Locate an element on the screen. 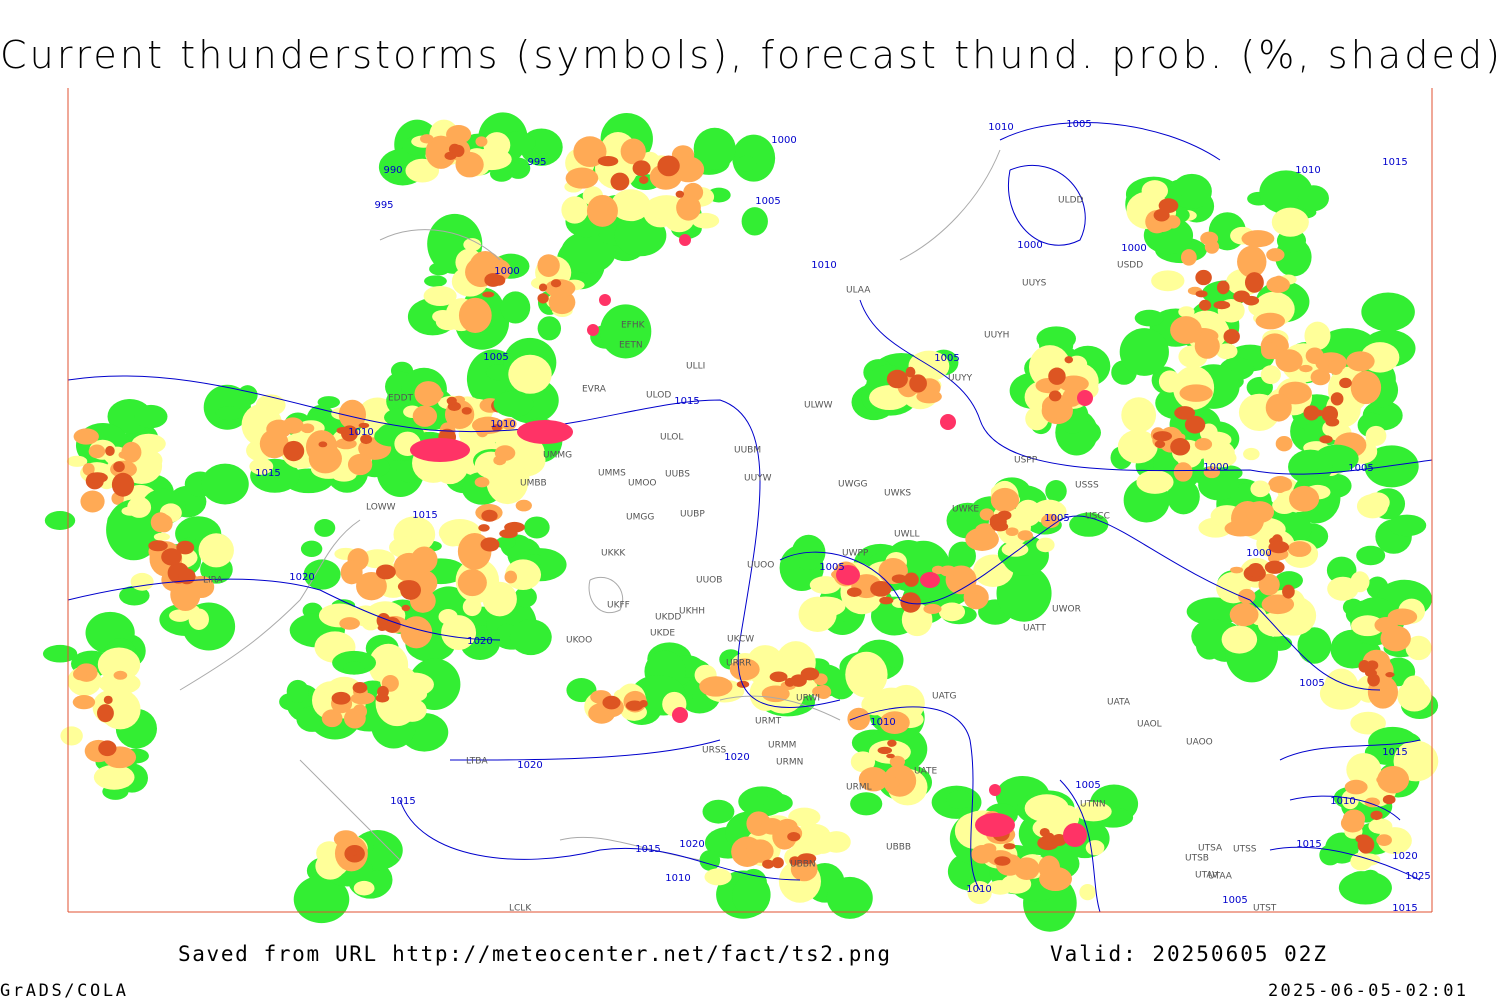 The height and width of the screenshot is (1000, 1500). station-label: UKFF is located at coordinates (618, 606).